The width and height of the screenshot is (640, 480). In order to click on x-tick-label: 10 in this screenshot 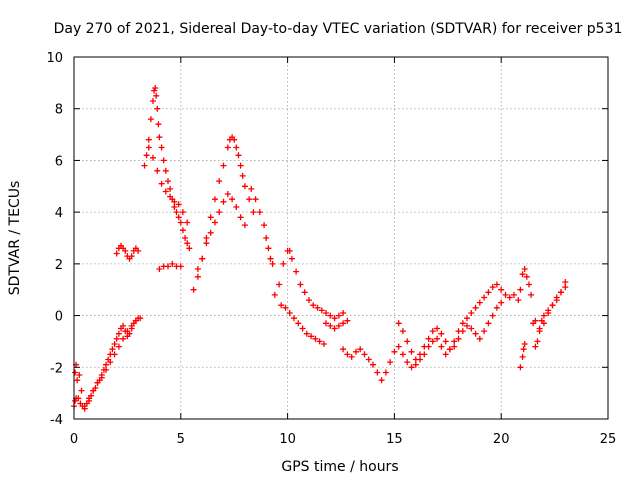, I will do `click(287, 439)`.